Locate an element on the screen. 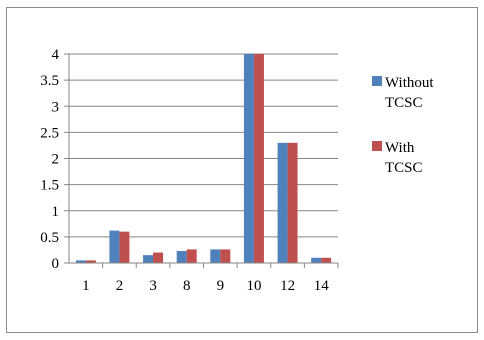 Image resolution: width=484 pixels, height=340 pixels. y-tick-label: 1.5 is located at coordinates (49, 186).